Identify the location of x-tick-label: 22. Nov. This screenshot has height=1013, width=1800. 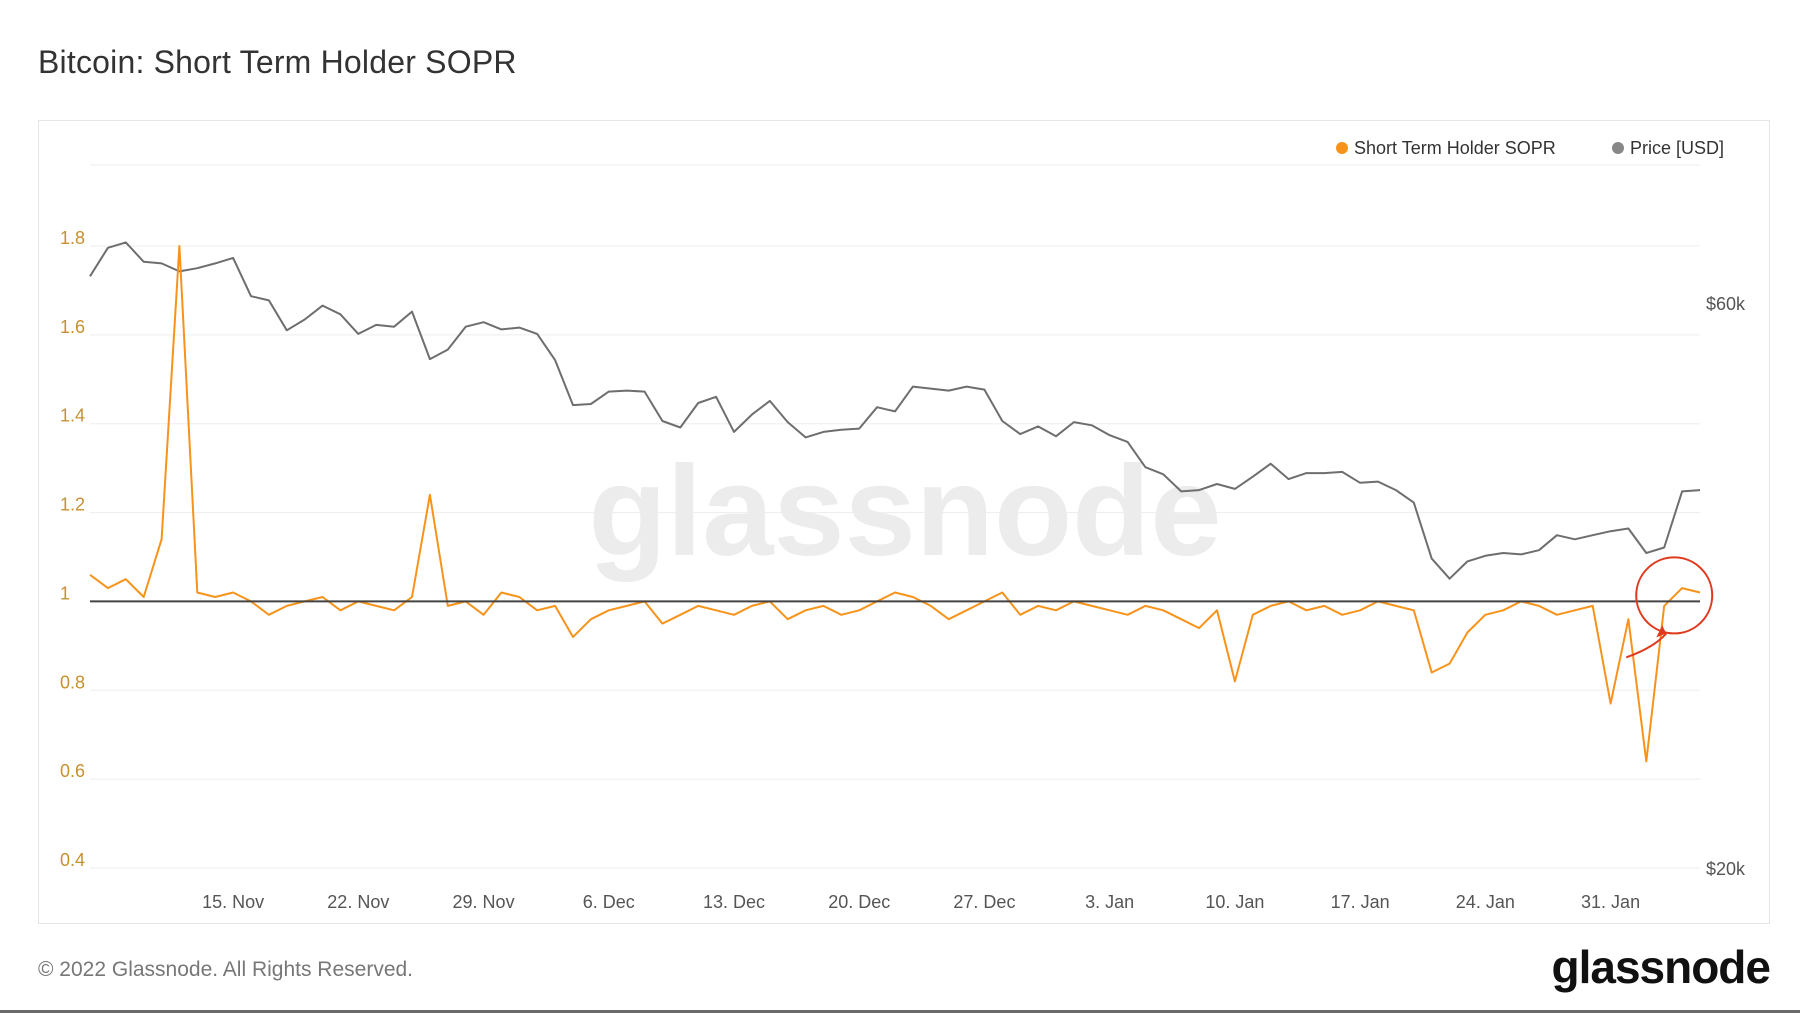
(358, 902).